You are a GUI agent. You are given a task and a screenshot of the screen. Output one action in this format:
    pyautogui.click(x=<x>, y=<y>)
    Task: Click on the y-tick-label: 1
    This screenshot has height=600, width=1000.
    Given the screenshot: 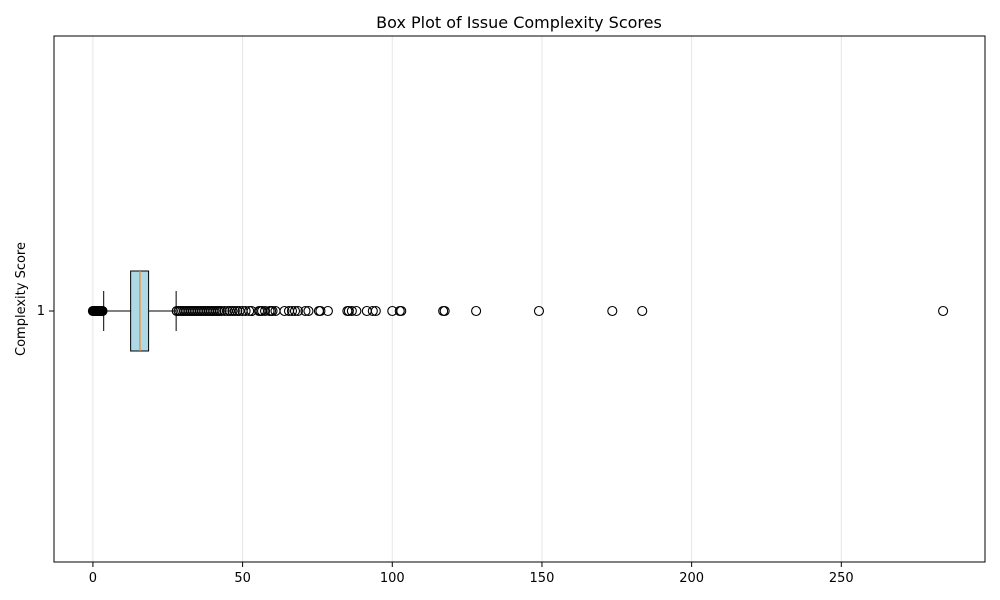 What is the action you would take?
    pyautogui.click(x=41, y=311)
    